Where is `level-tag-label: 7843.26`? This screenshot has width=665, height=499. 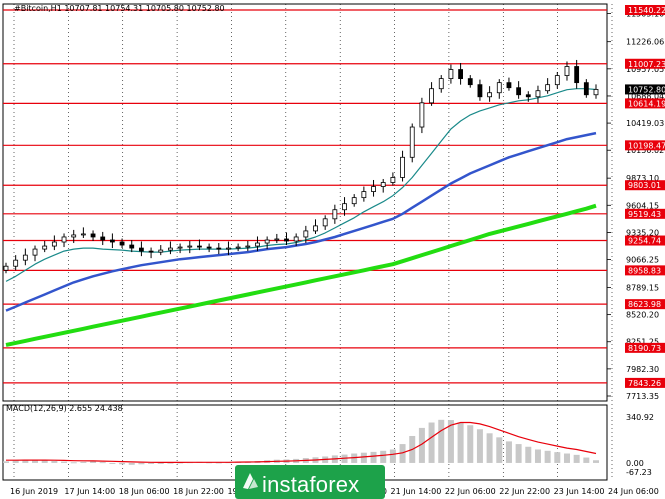
level-tag-label: 7843.26 is located at coordinates (644, 383).